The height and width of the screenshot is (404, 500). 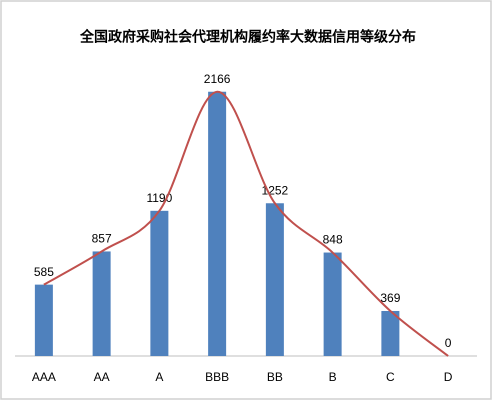 What do you see at coordinates (217, 79) in the screenshot?
I see `value-label: 2166` at bounding box center [217, 79].